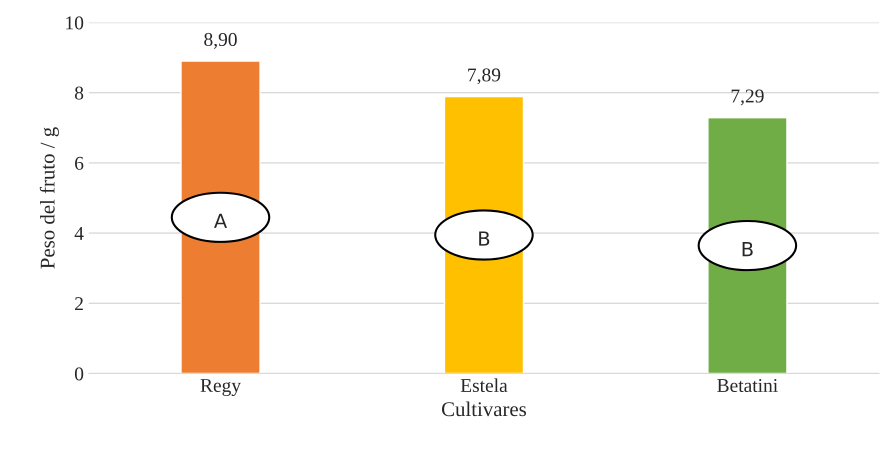 The width and height of the screenshot is (888, 450). I want to click on y-axis-title: Peso del fruto / g, so click(49, 198).